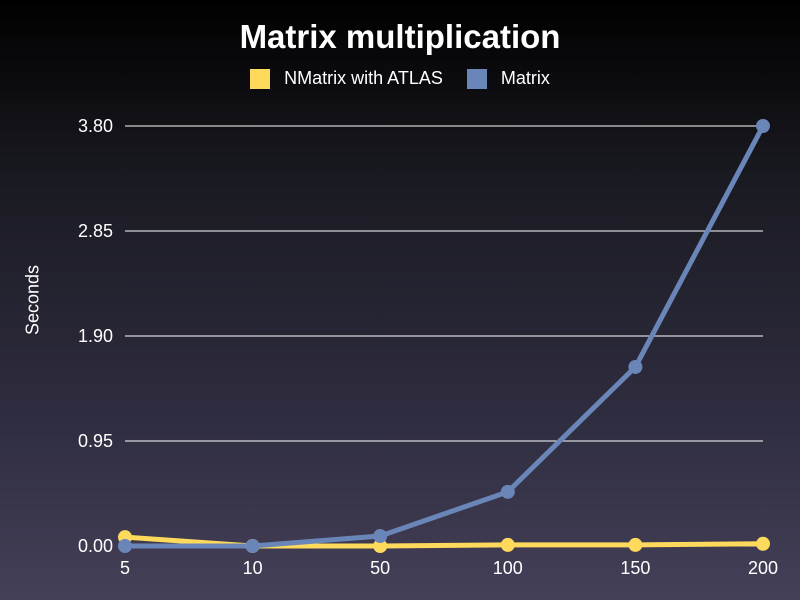 This screenshot has height=600, width=800. Describe the element at coordinates (763, 568) in the screenshot. I see `x-tick-label-5: 200` at that location.